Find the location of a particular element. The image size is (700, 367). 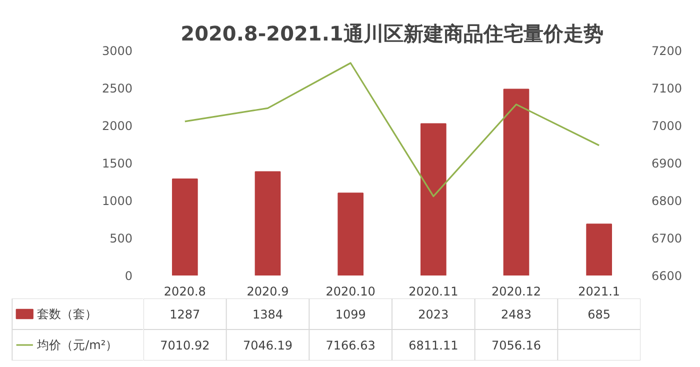

data-label: 6811.11 is located at coordinates (433, 345).